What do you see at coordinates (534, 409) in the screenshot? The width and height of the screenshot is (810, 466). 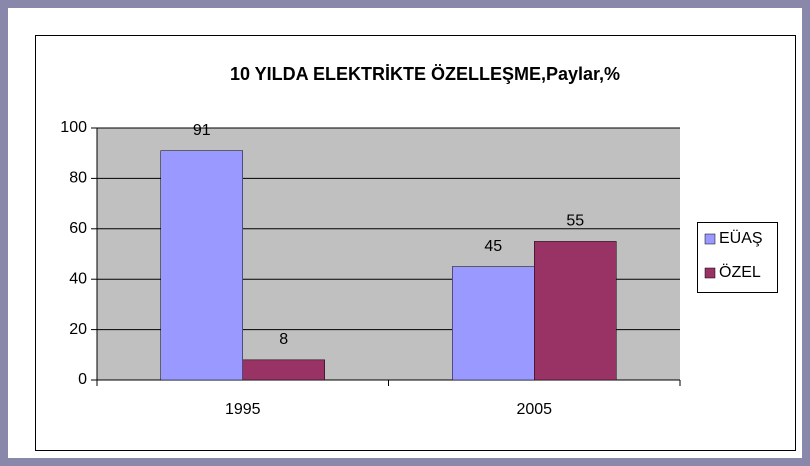 I see `x-tick-label: 2005` at bounding box center [534, 409].